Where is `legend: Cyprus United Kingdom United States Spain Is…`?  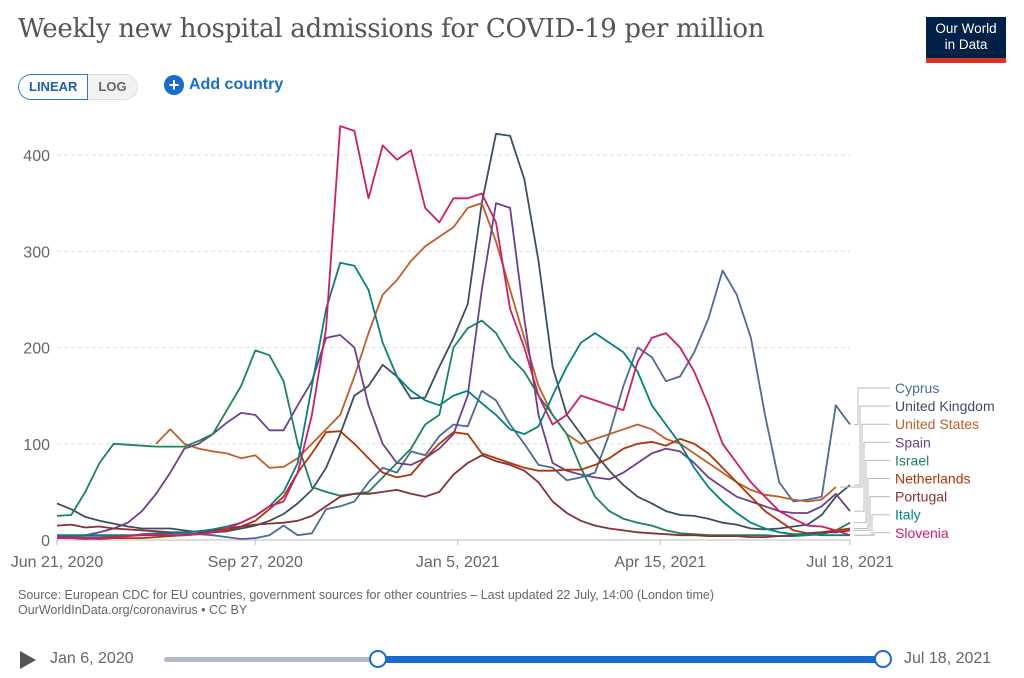
legend: Cyprus United Kingdom United States Spain Is… is located at coordinates (917, 460).